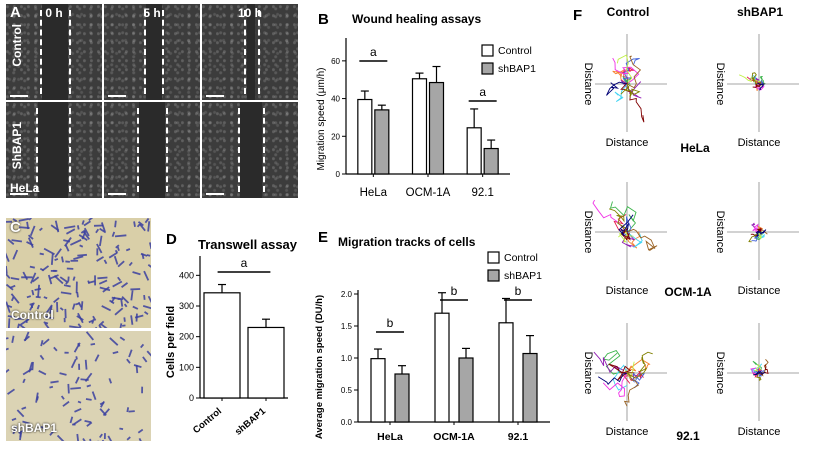  I want to click on track-row-label-hela: HeLa, so click(695, 148).